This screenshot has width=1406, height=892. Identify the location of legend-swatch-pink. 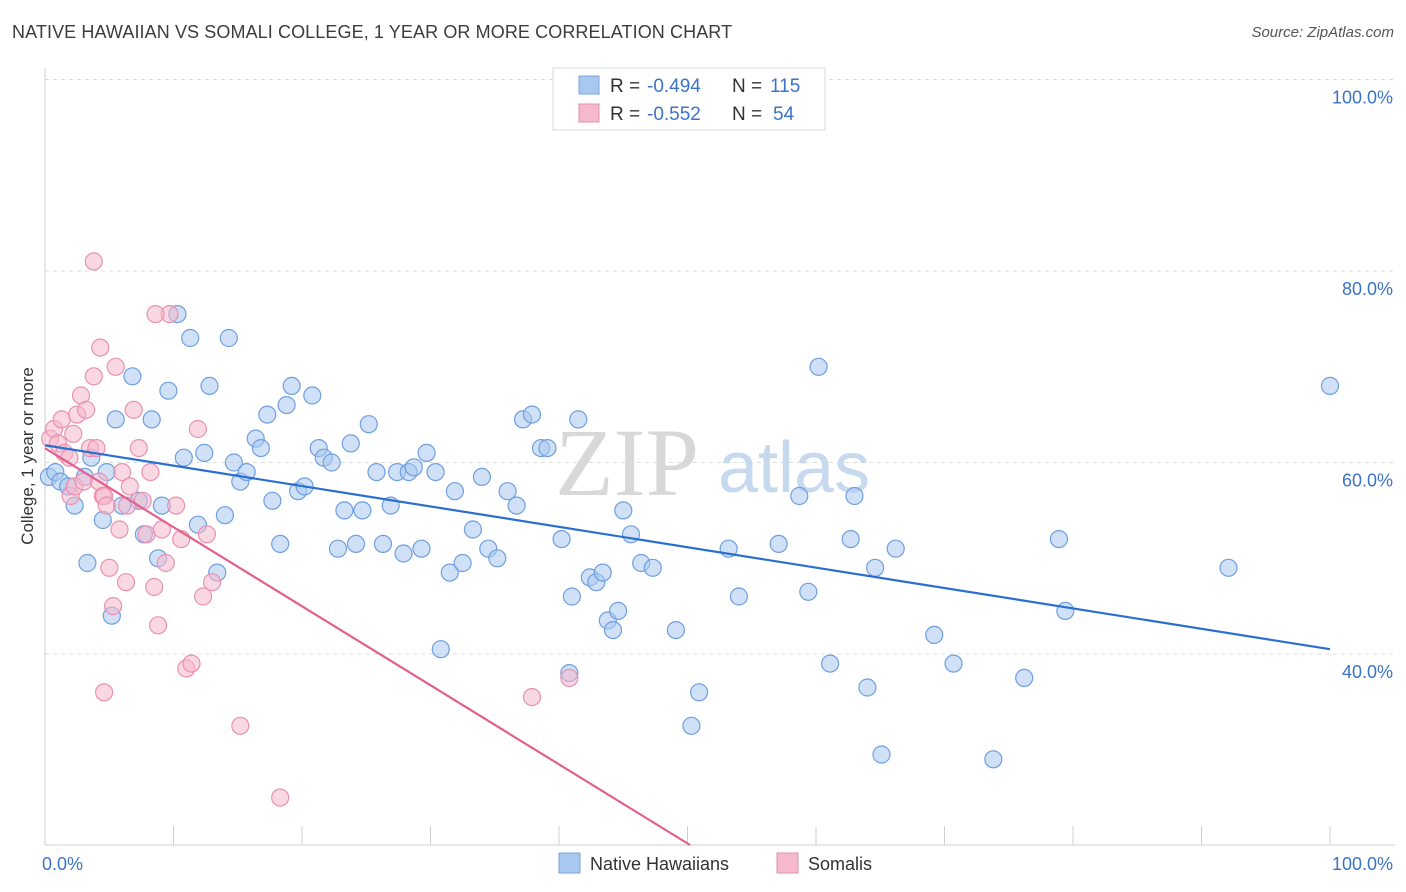
(589, 113).